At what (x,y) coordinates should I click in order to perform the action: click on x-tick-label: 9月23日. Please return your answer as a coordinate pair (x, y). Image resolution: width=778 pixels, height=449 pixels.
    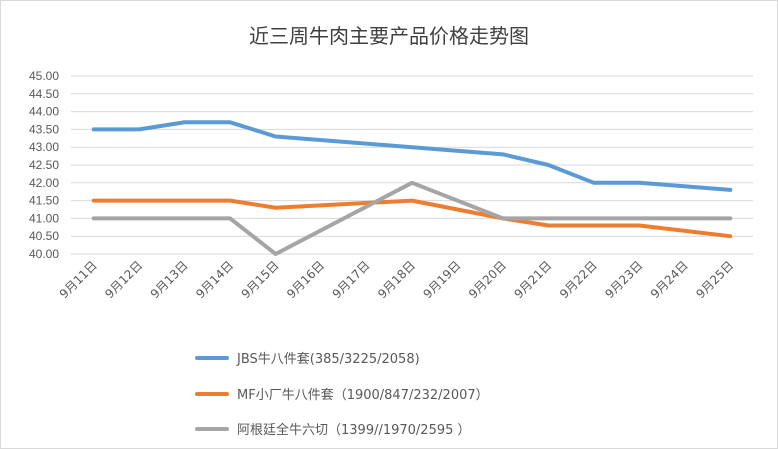
    Looking at the image, I should click on (623, 279).